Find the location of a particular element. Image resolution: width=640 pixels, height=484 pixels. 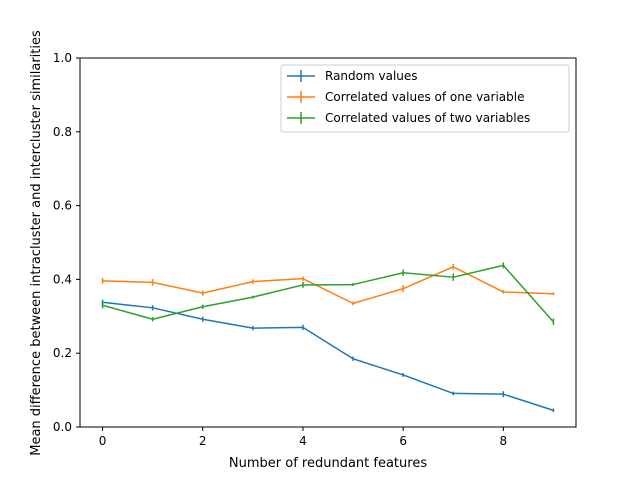

legend-box is located at coordinates (425, 98).